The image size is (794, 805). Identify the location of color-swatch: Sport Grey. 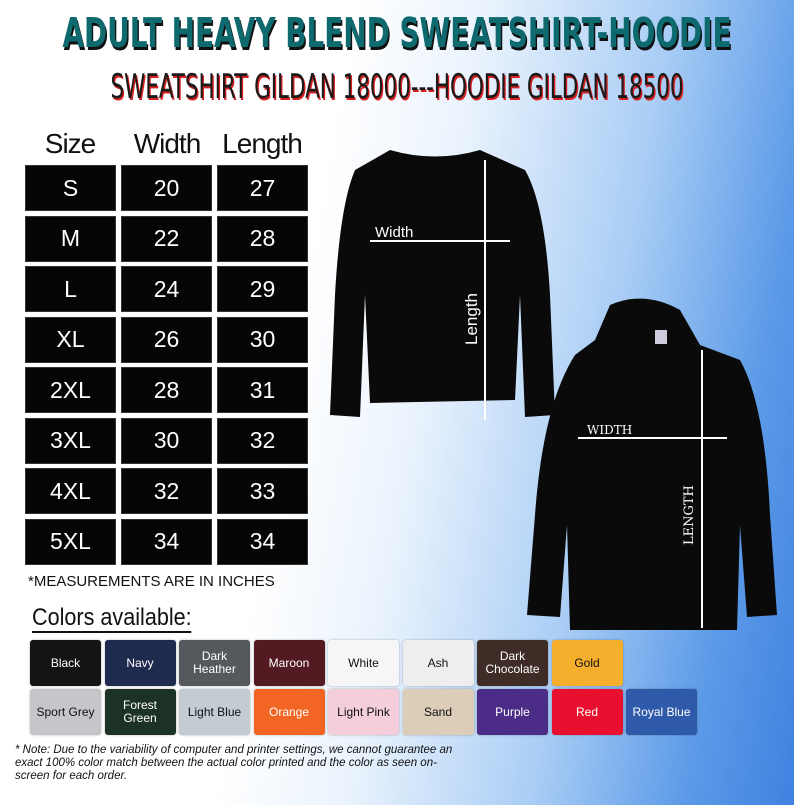
(65, 712).